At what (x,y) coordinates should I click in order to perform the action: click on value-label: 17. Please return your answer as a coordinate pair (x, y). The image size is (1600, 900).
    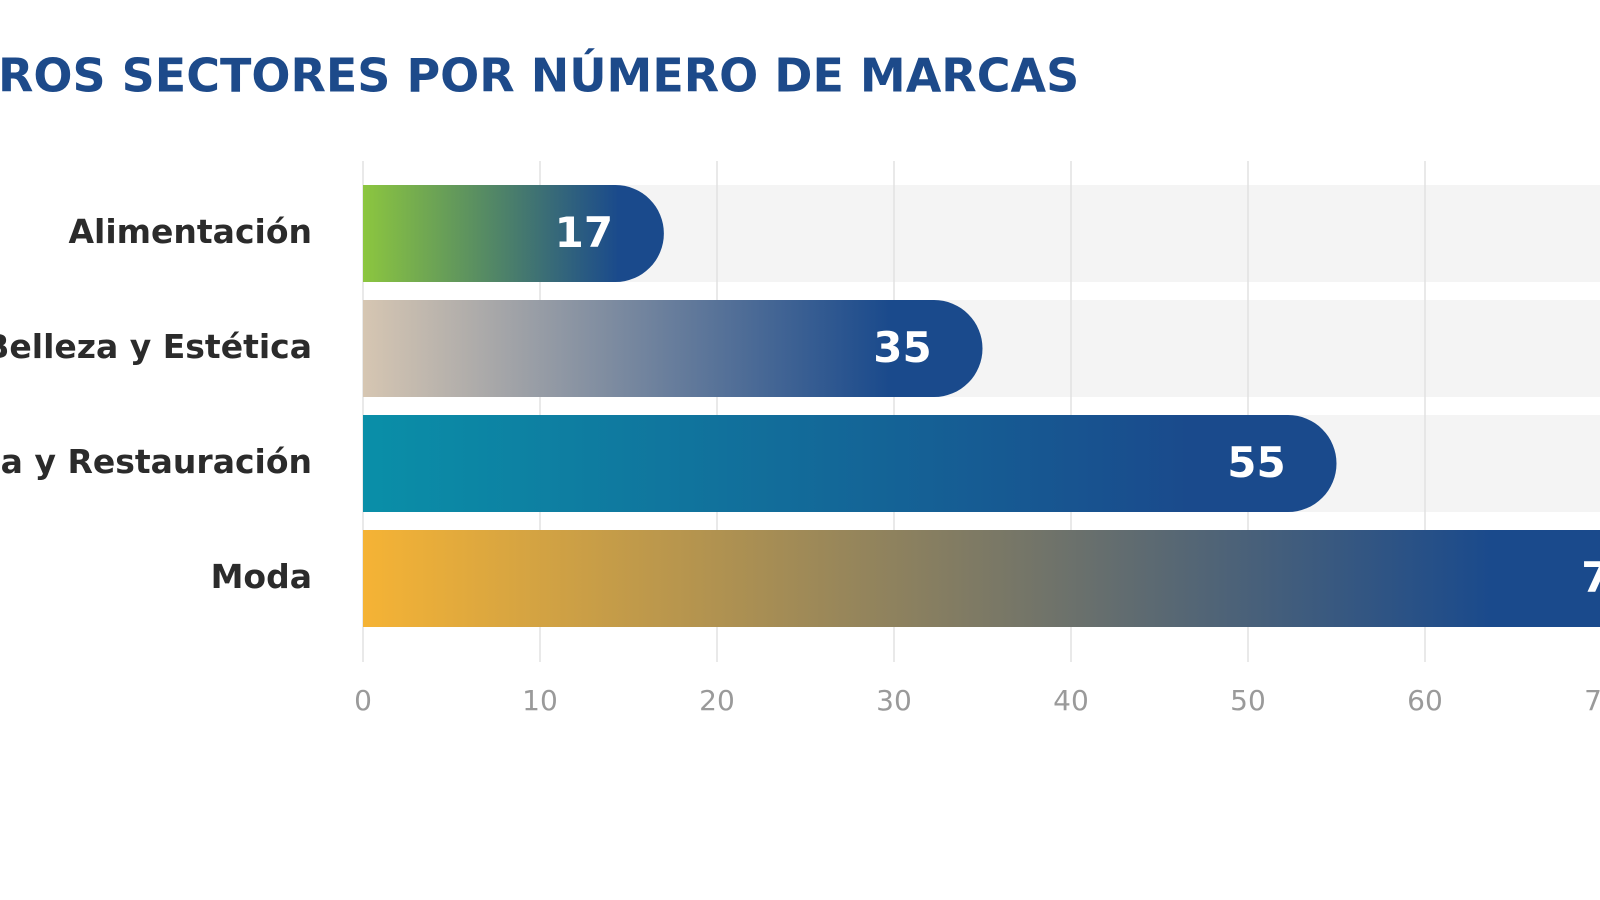
    Looking at the image, I should click on (584, 232).